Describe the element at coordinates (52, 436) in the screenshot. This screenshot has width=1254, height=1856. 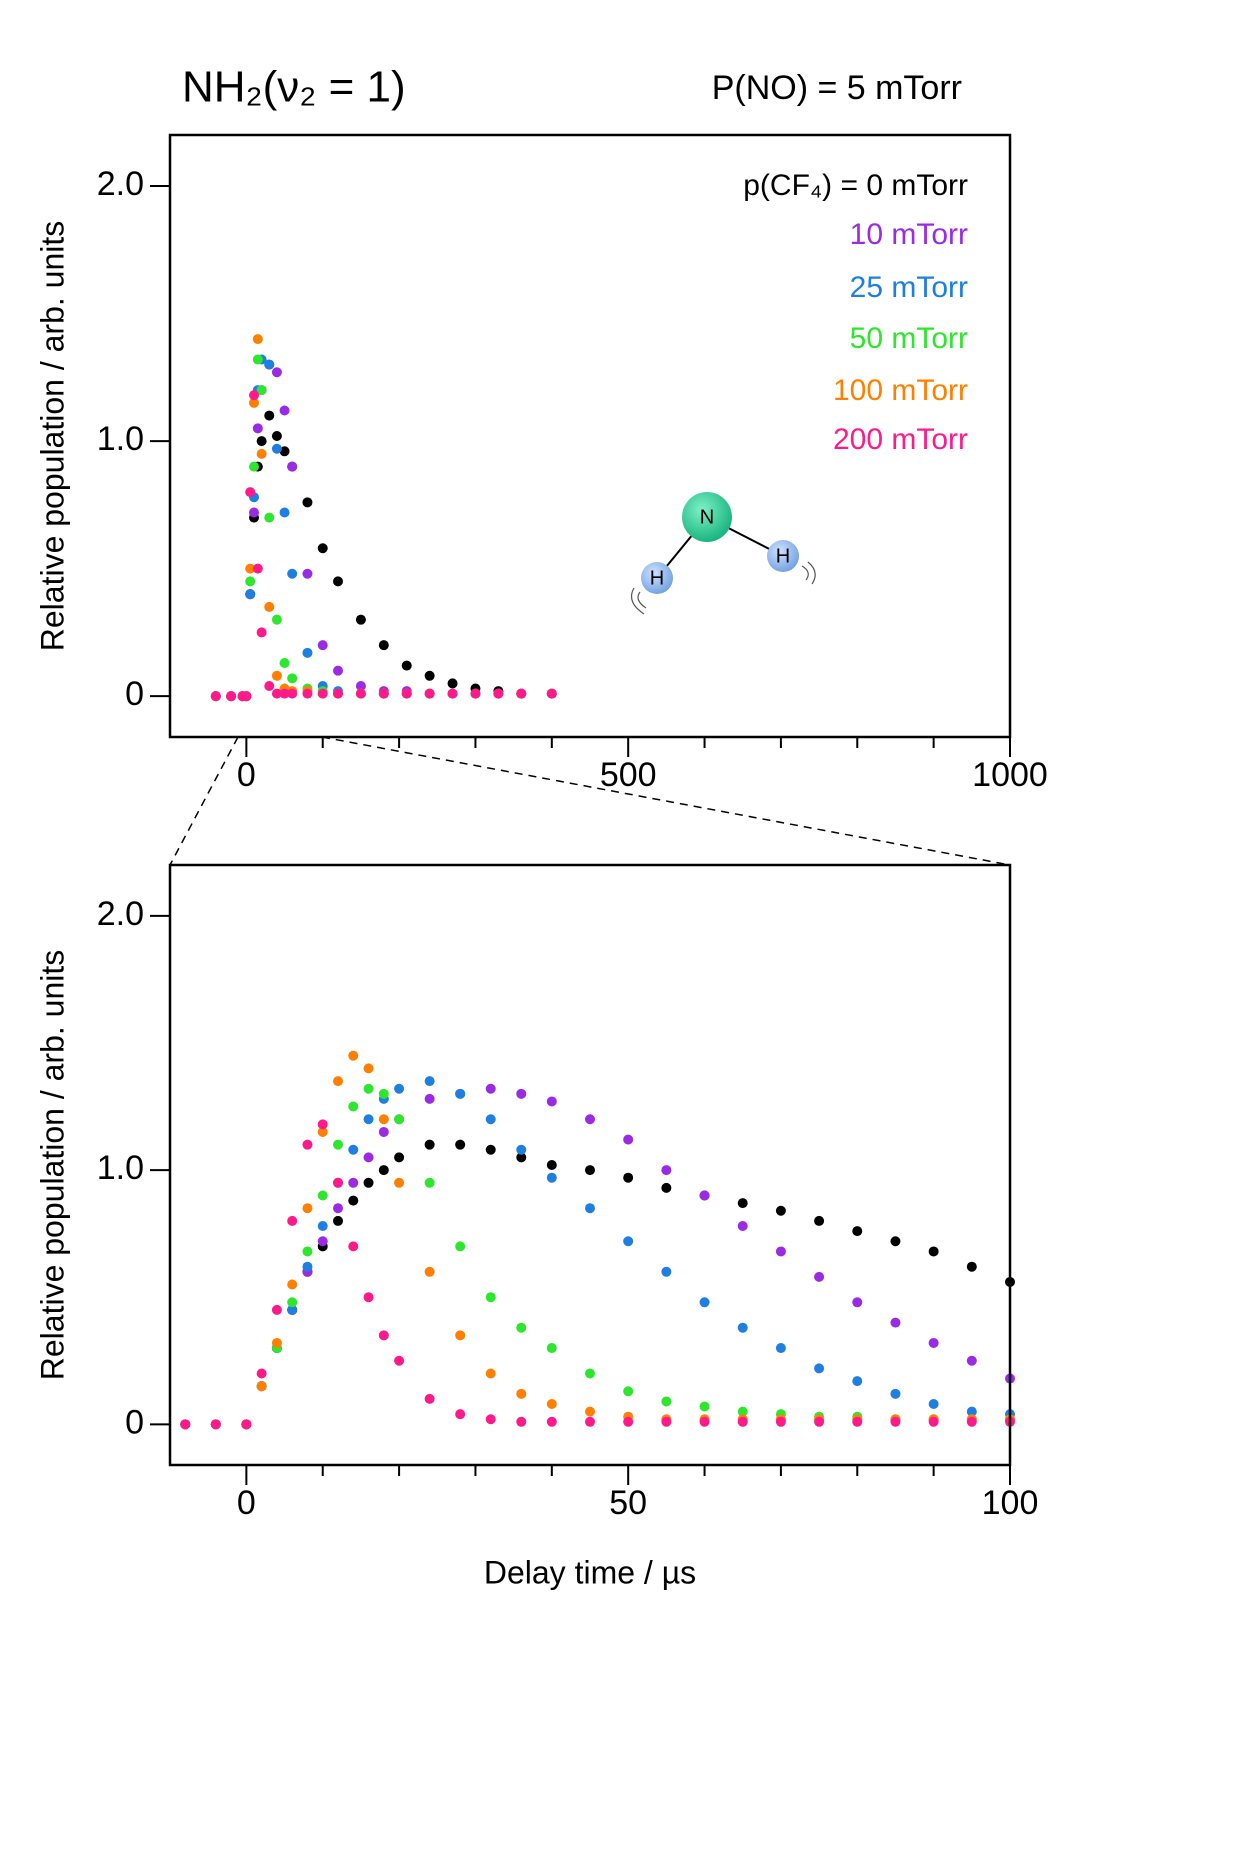
I see `y-axis-label: Relative population / arb. units` at that location.